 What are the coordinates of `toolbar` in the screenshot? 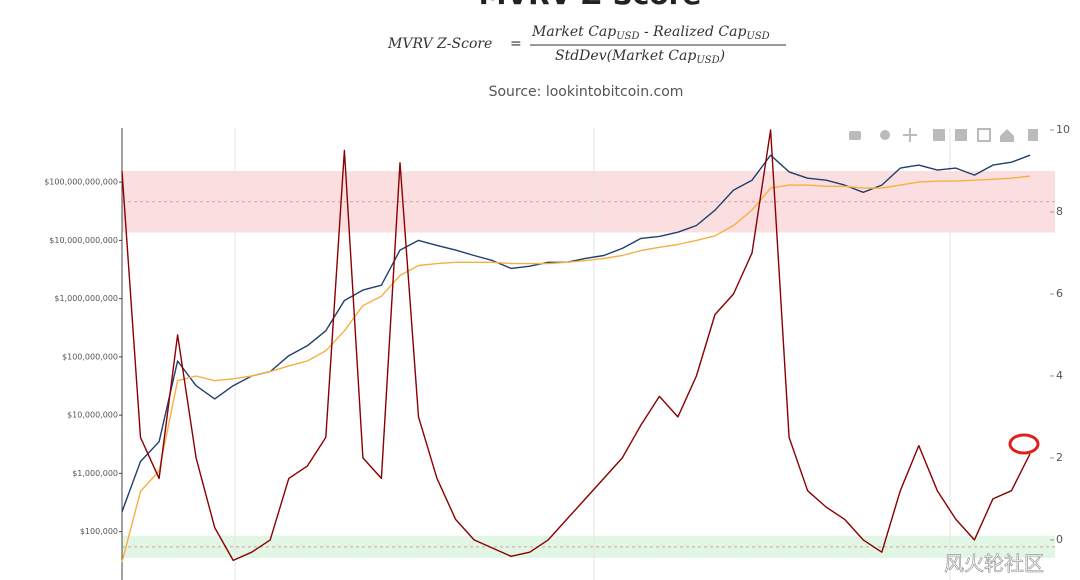 It's located at (943, 135).